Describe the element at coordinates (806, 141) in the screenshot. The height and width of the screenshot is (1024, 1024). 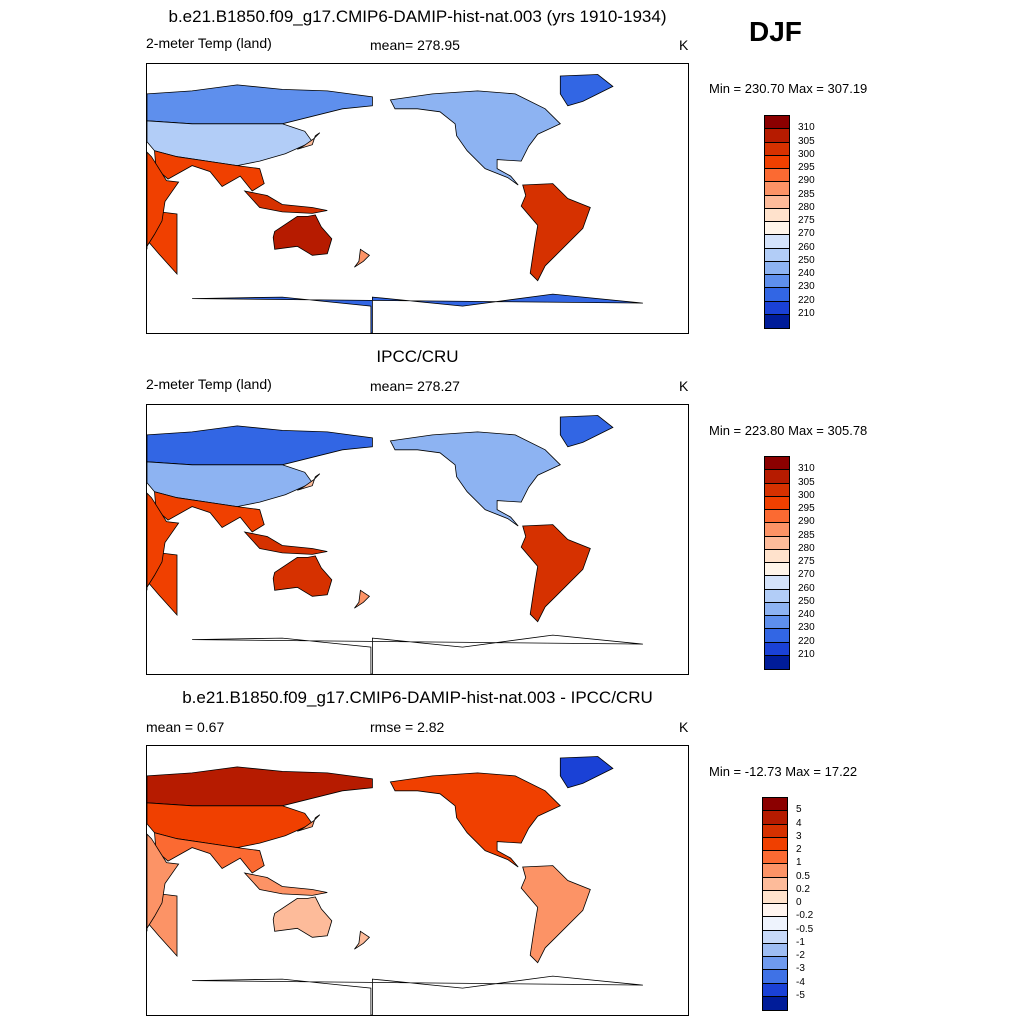
I see `colorbar-tick-label: 305` at that location.